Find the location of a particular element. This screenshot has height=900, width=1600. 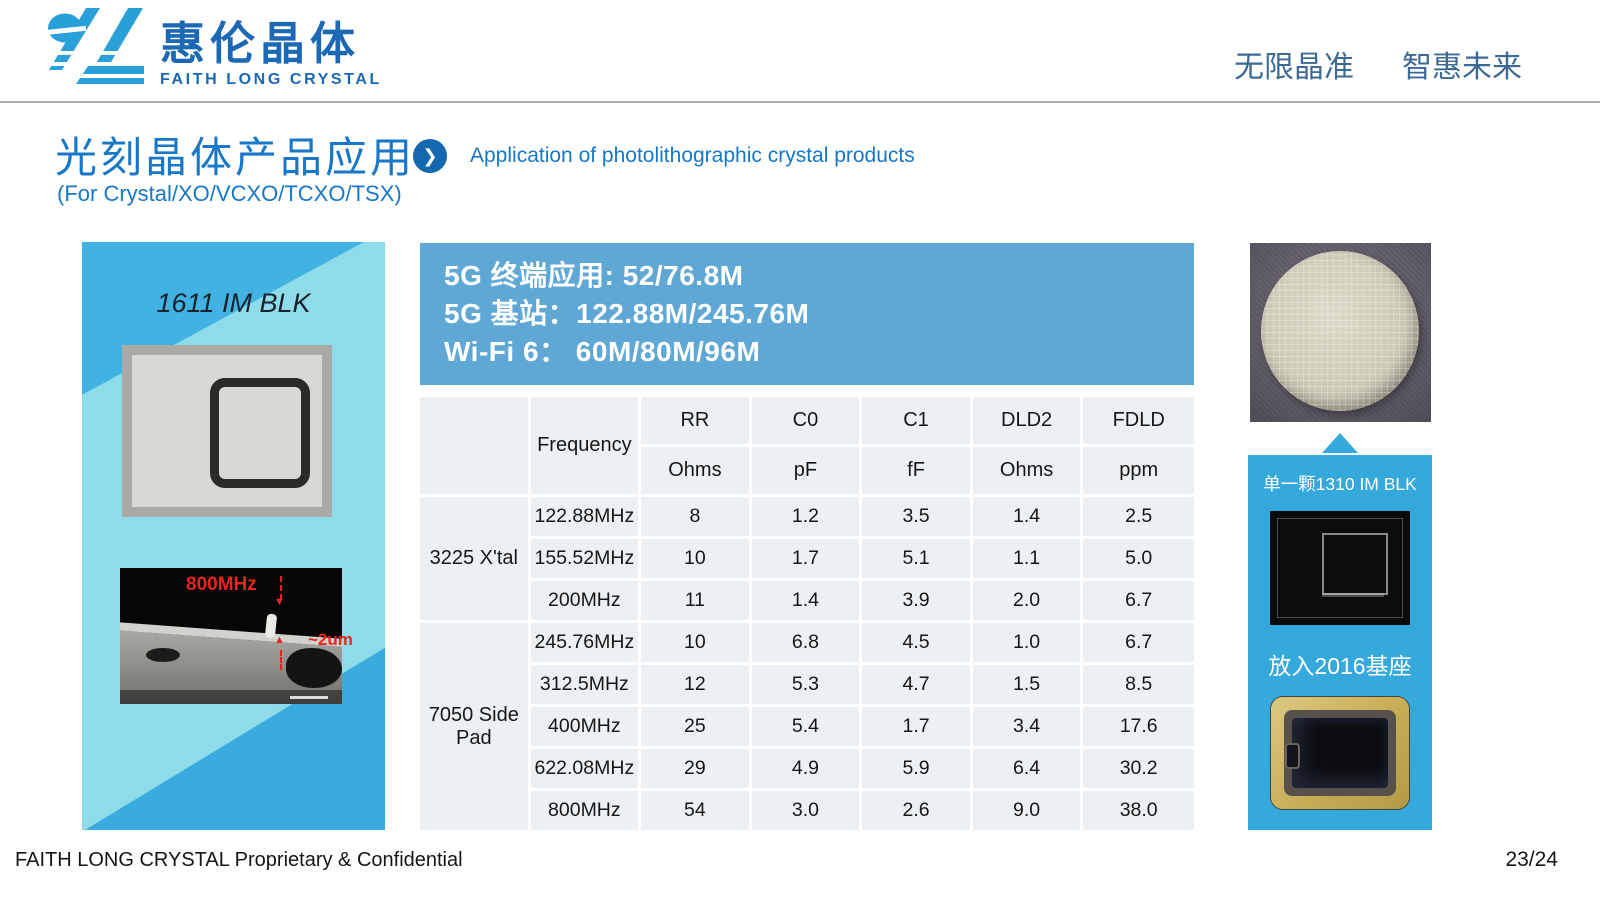

value-cell: 3.0 is located at coordinates (807, 812).